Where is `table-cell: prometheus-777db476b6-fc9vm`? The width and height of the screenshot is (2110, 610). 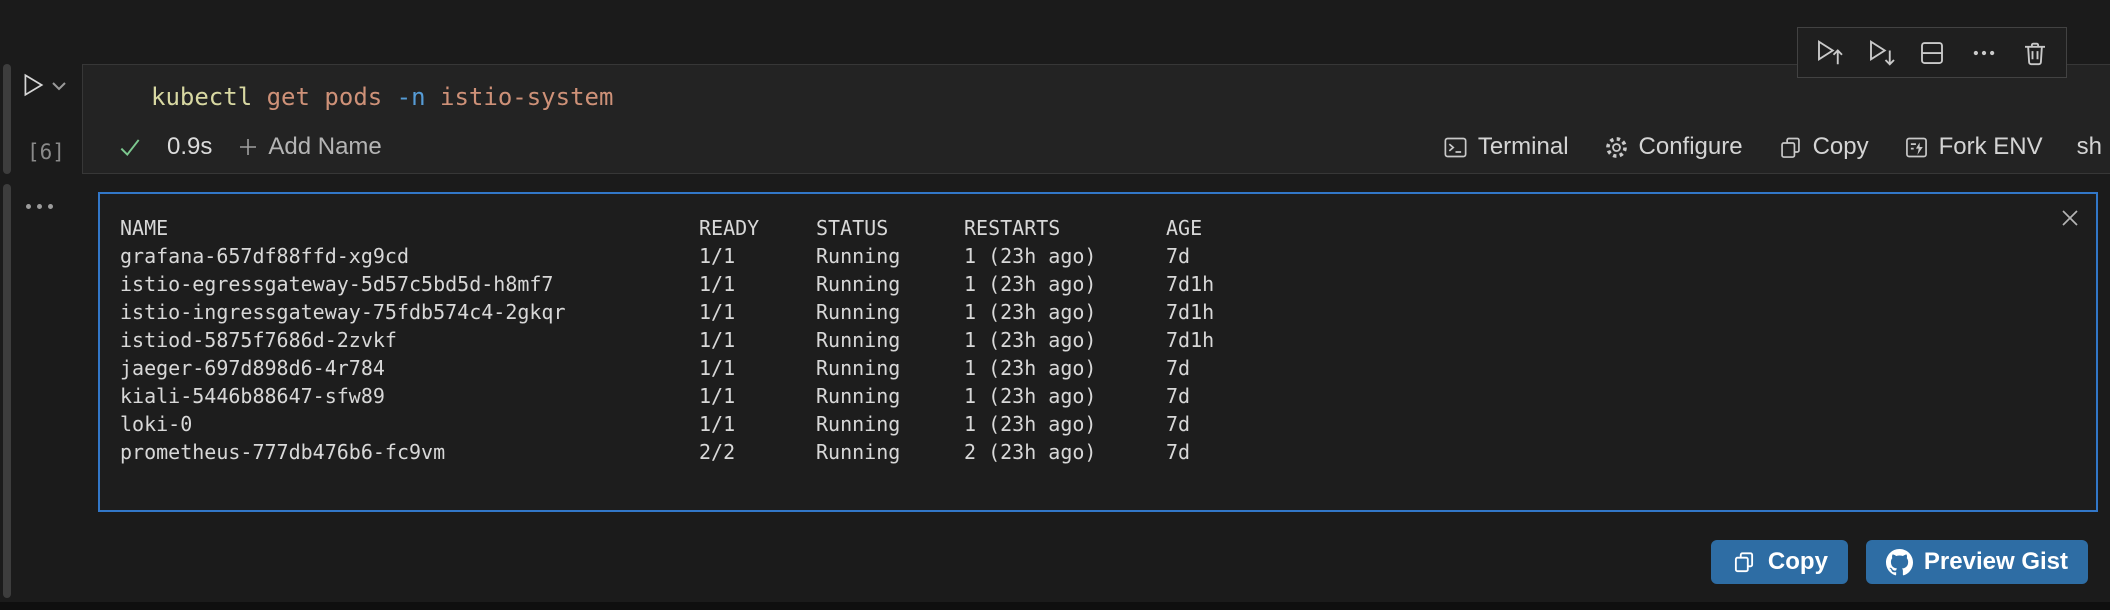 table-cell: prometheus-777db476b6-fc9vm is located at coordinates (283, 452).